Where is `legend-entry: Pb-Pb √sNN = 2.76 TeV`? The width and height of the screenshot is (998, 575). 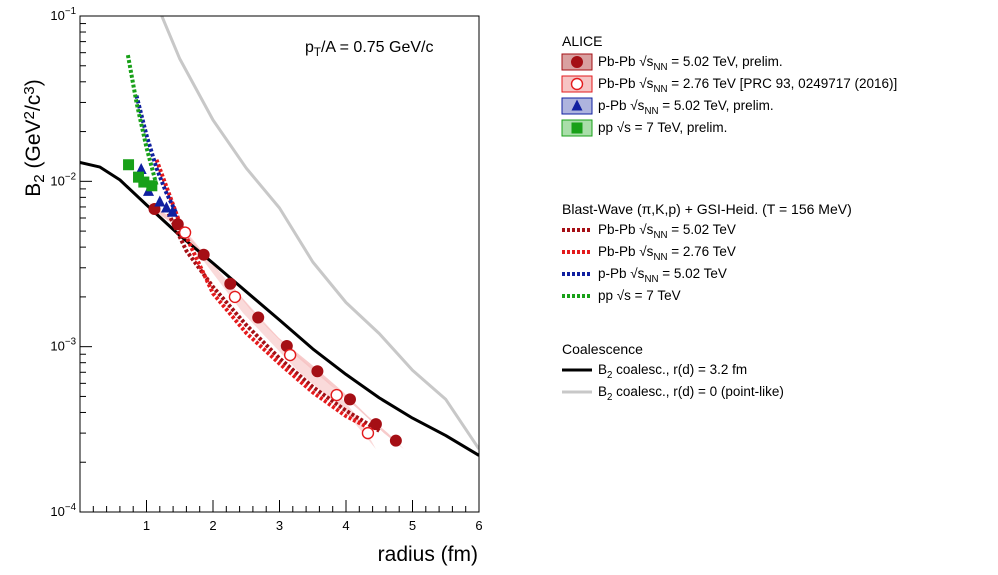 legend-entry: Pb-Pb √sNN = 2.76 TeV is located at coordinates (649, 253).